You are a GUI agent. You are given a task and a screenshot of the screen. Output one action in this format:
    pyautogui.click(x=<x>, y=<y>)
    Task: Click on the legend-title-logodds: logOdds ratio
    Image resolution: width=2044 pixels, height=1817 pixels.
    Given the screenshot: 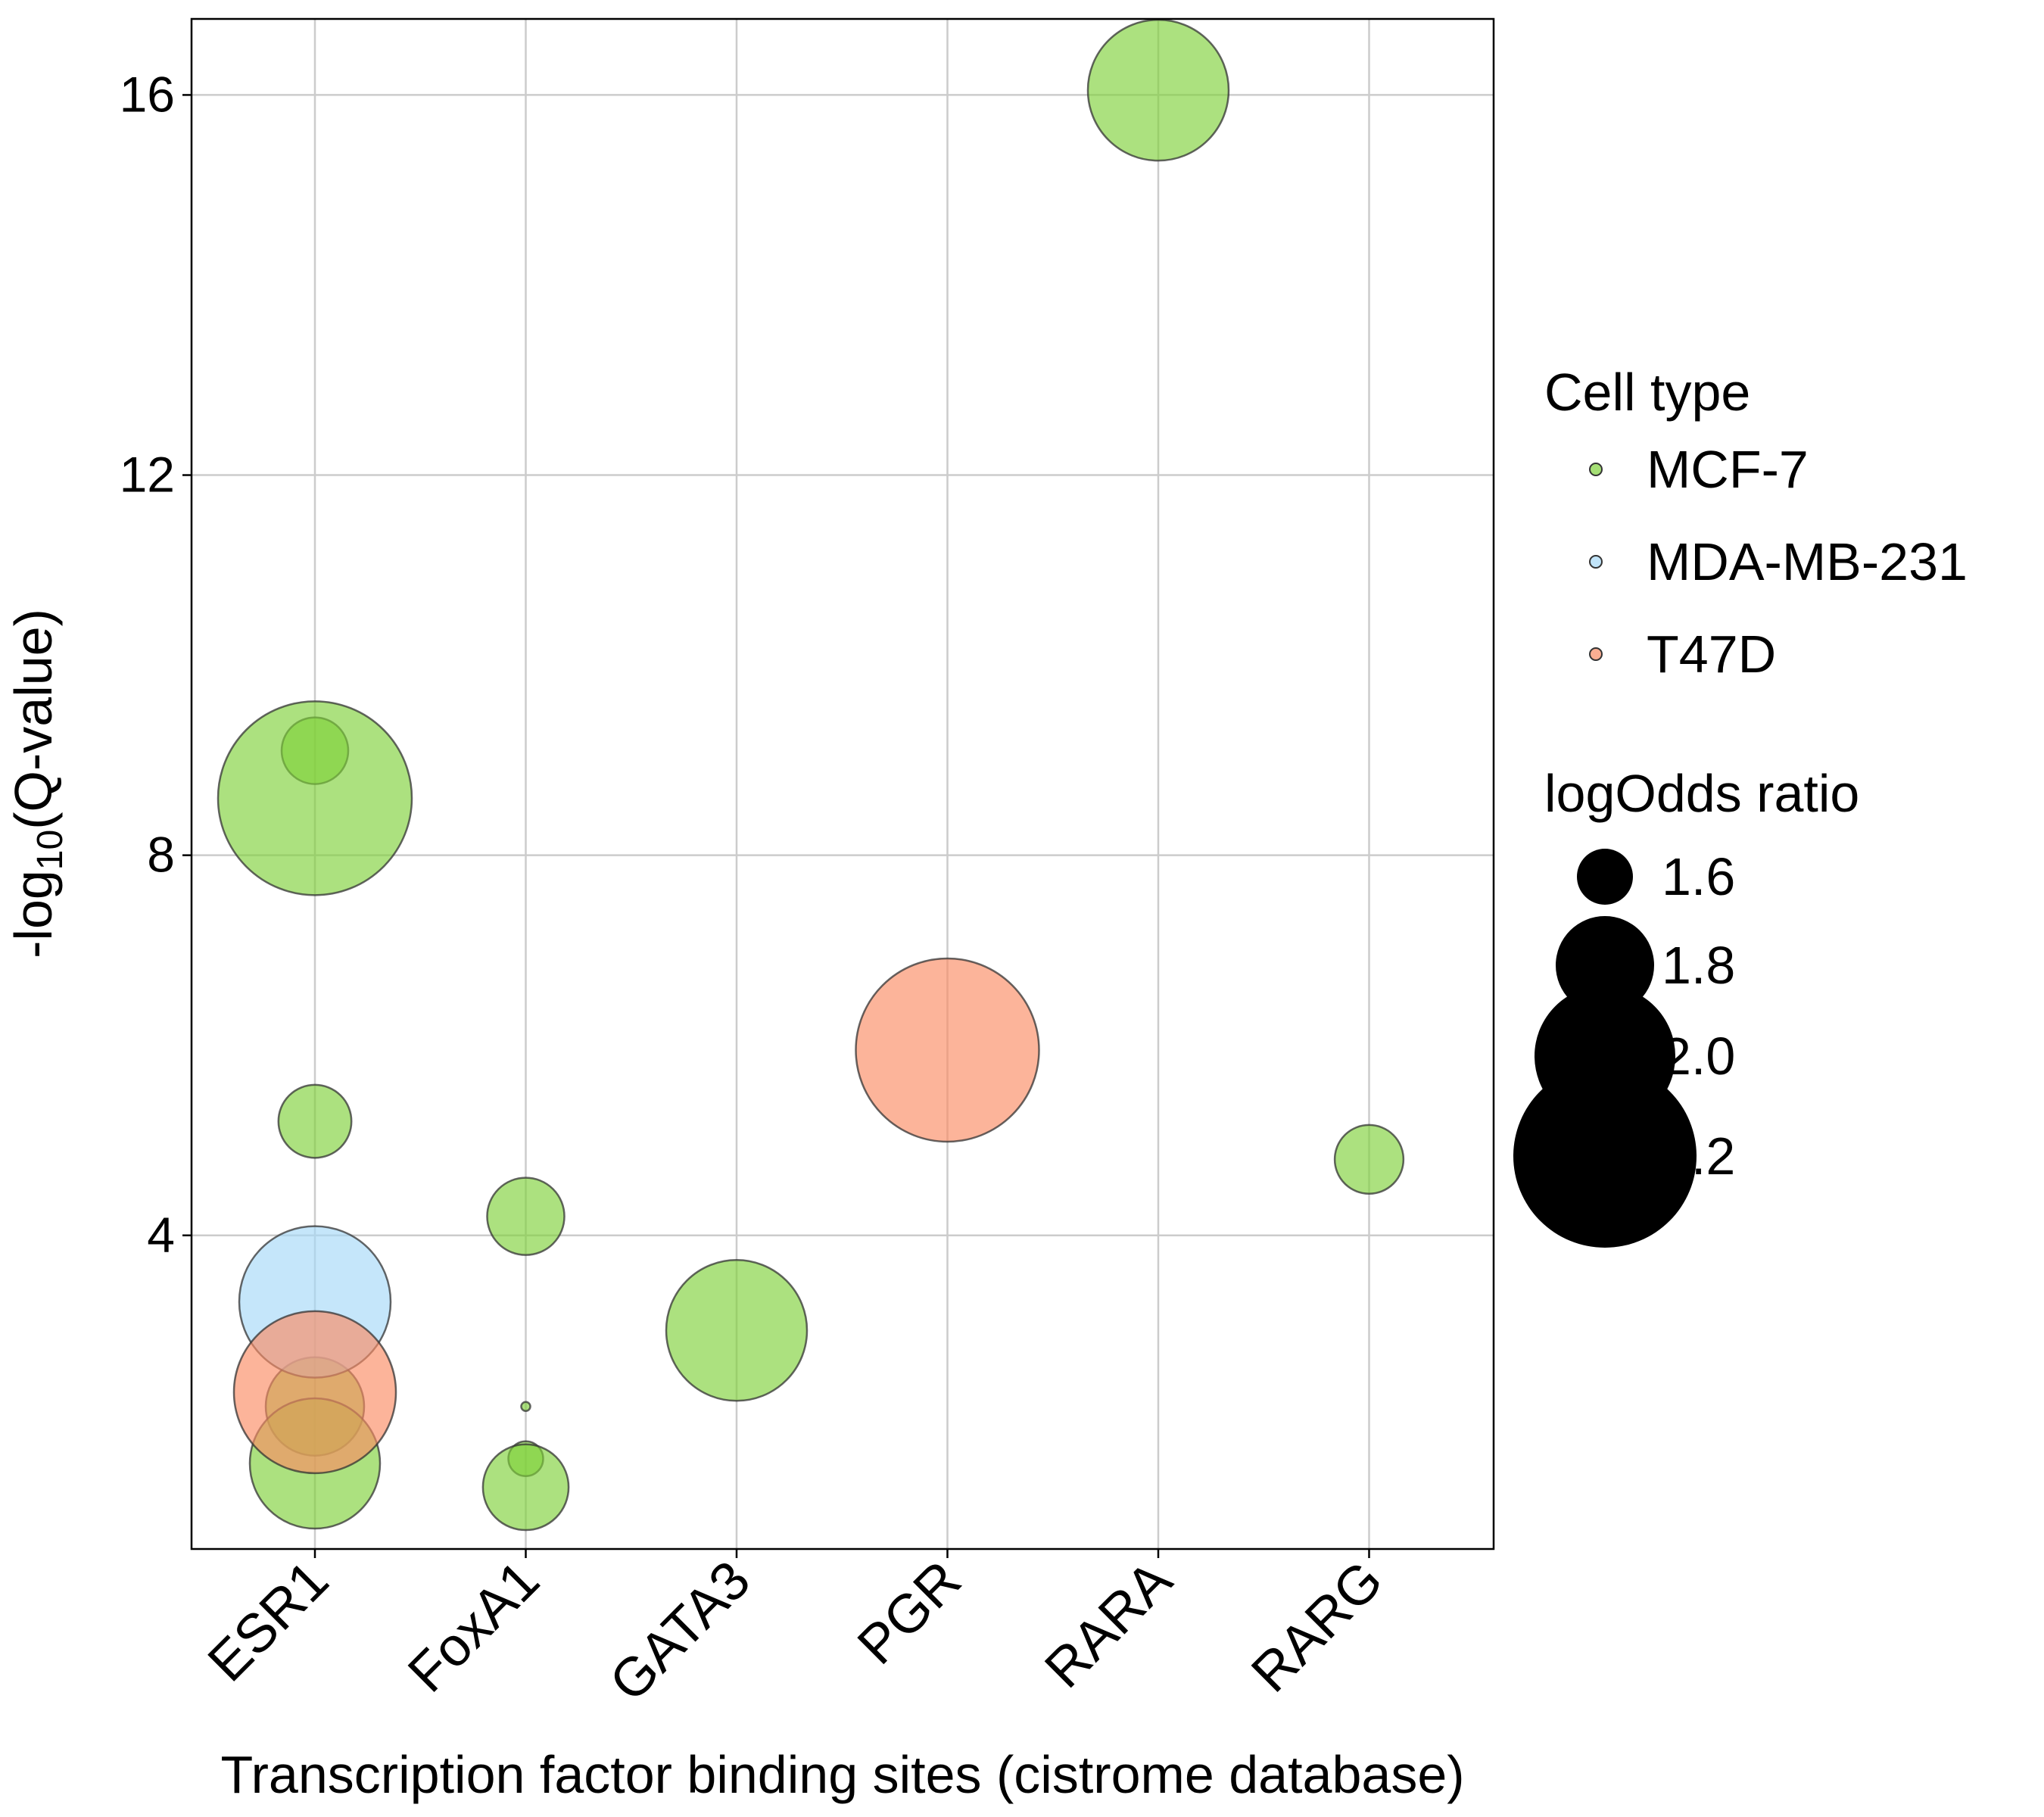 What is the action you would take?
    pyautogui.click(x=1701, y=793)
    